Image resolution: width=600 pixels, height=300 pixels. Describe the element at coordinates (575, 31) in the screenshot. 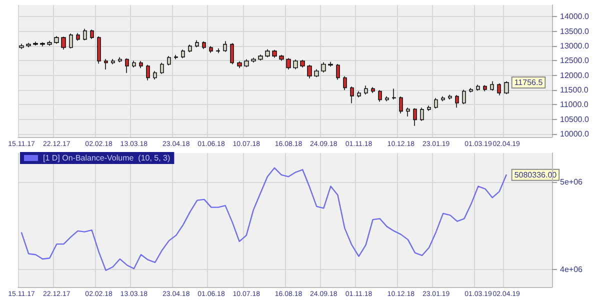

I see `y-tick-label: 13500.0` at that location.